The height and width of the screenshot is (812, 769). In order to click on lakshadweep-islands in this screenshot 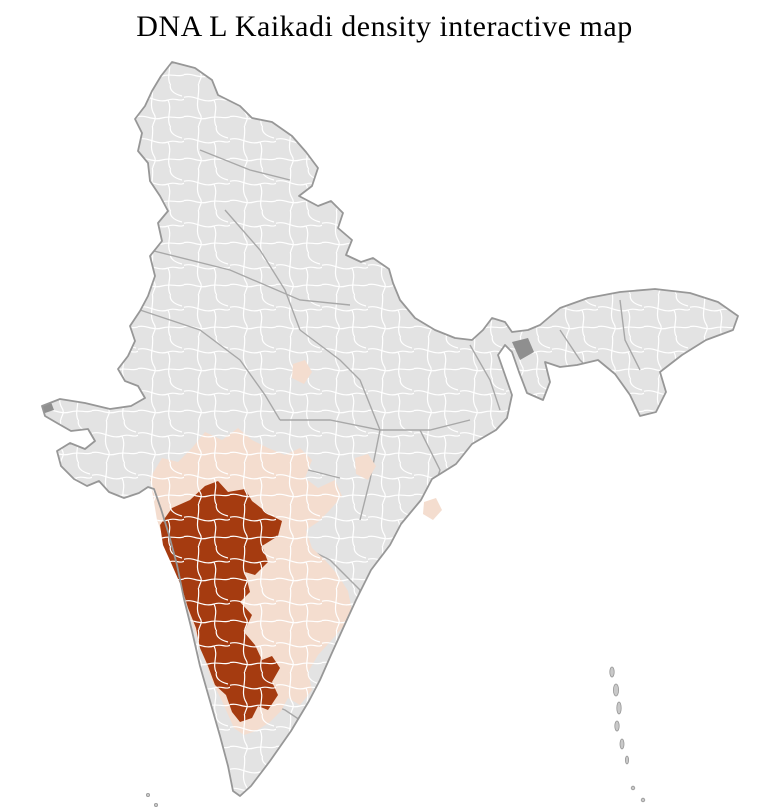, I will do `click(151, 800)`.